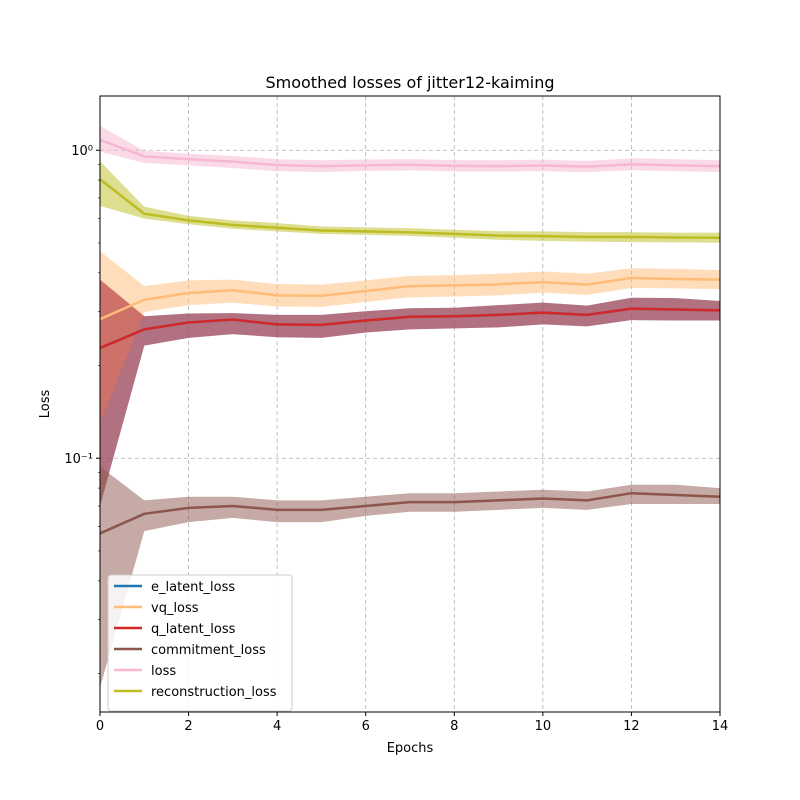 The height and width of the screenshot is (800, 800). Describe the element at coordinates (193, 629) in the screenshot. I see `legend-entry: q_latent_loss` at that location.